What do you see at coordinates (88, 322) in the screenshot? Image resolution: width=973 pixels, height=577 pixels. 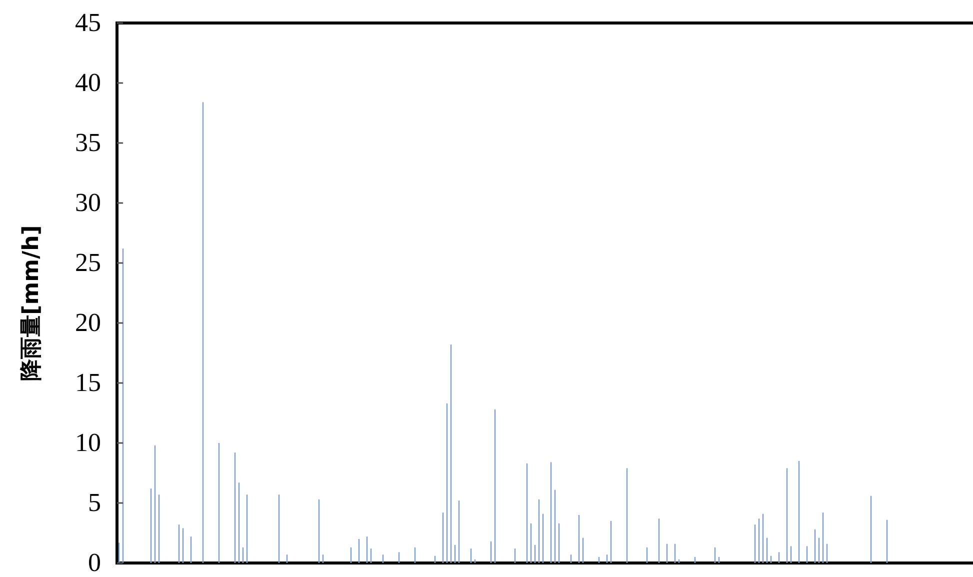 I see `y-tick-label: 20` at bounding box center [88, 322].